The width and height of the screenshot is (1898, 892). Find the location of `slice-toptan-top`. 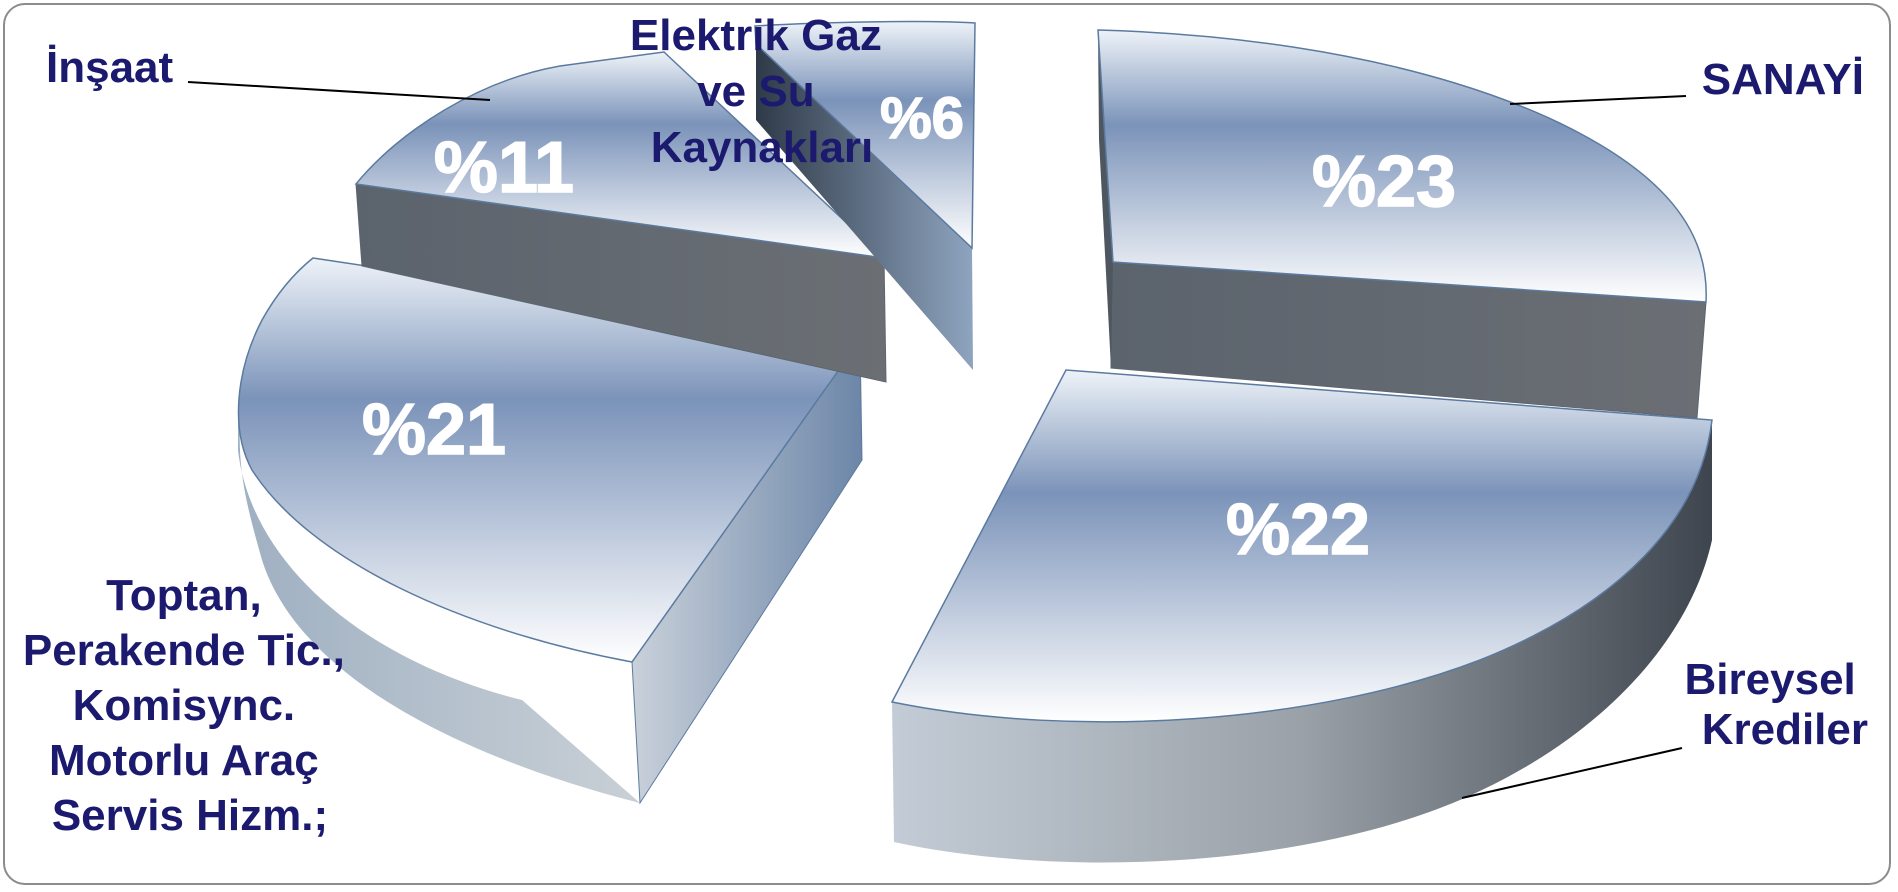

slice-toptan-top is located at coordinates (549, 460).